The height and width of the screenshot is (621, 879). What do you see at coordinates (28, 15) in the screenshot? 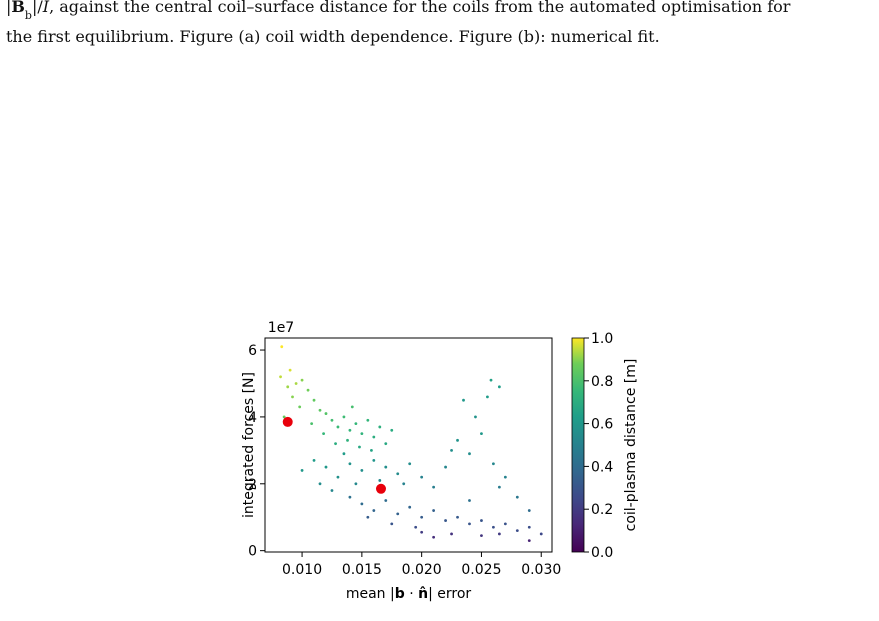
I see `caption-text: b` at bounding box center [28, 15].